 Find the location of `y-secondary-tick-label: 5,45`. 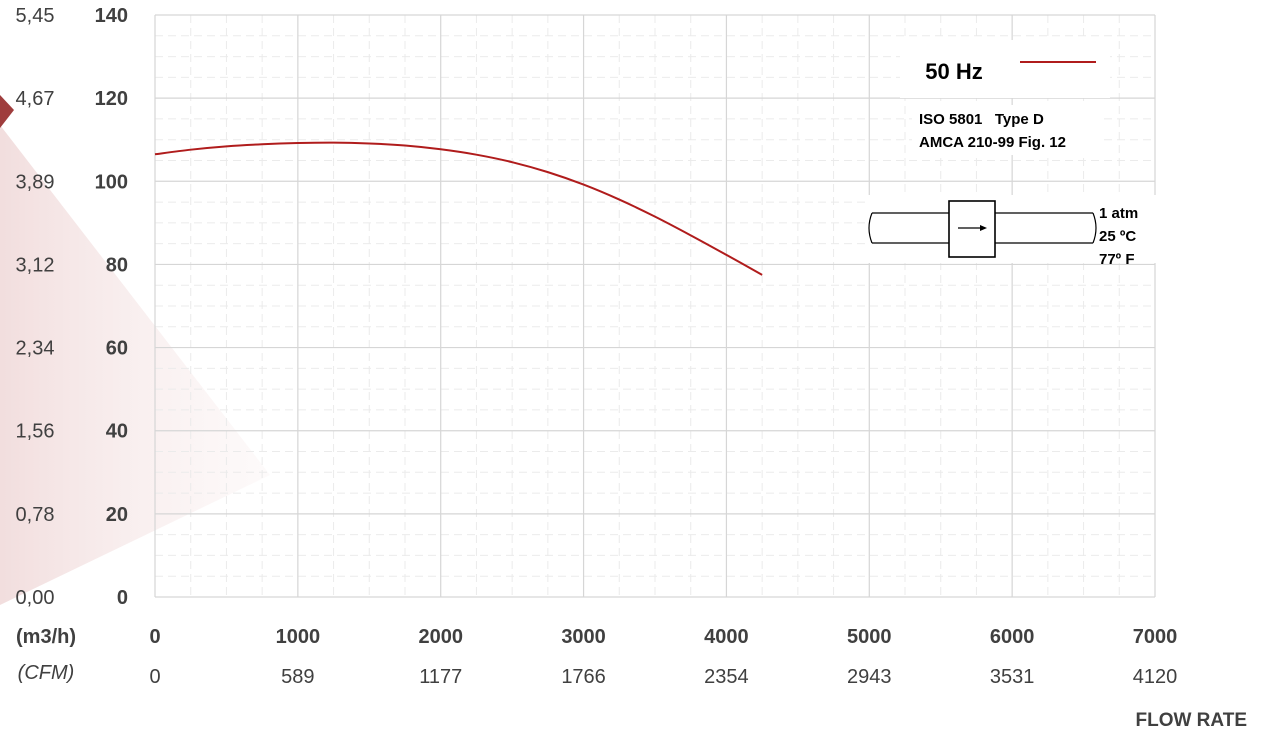

y-secondary-tick-label: 5,45 is located at coordinates (35, 16).